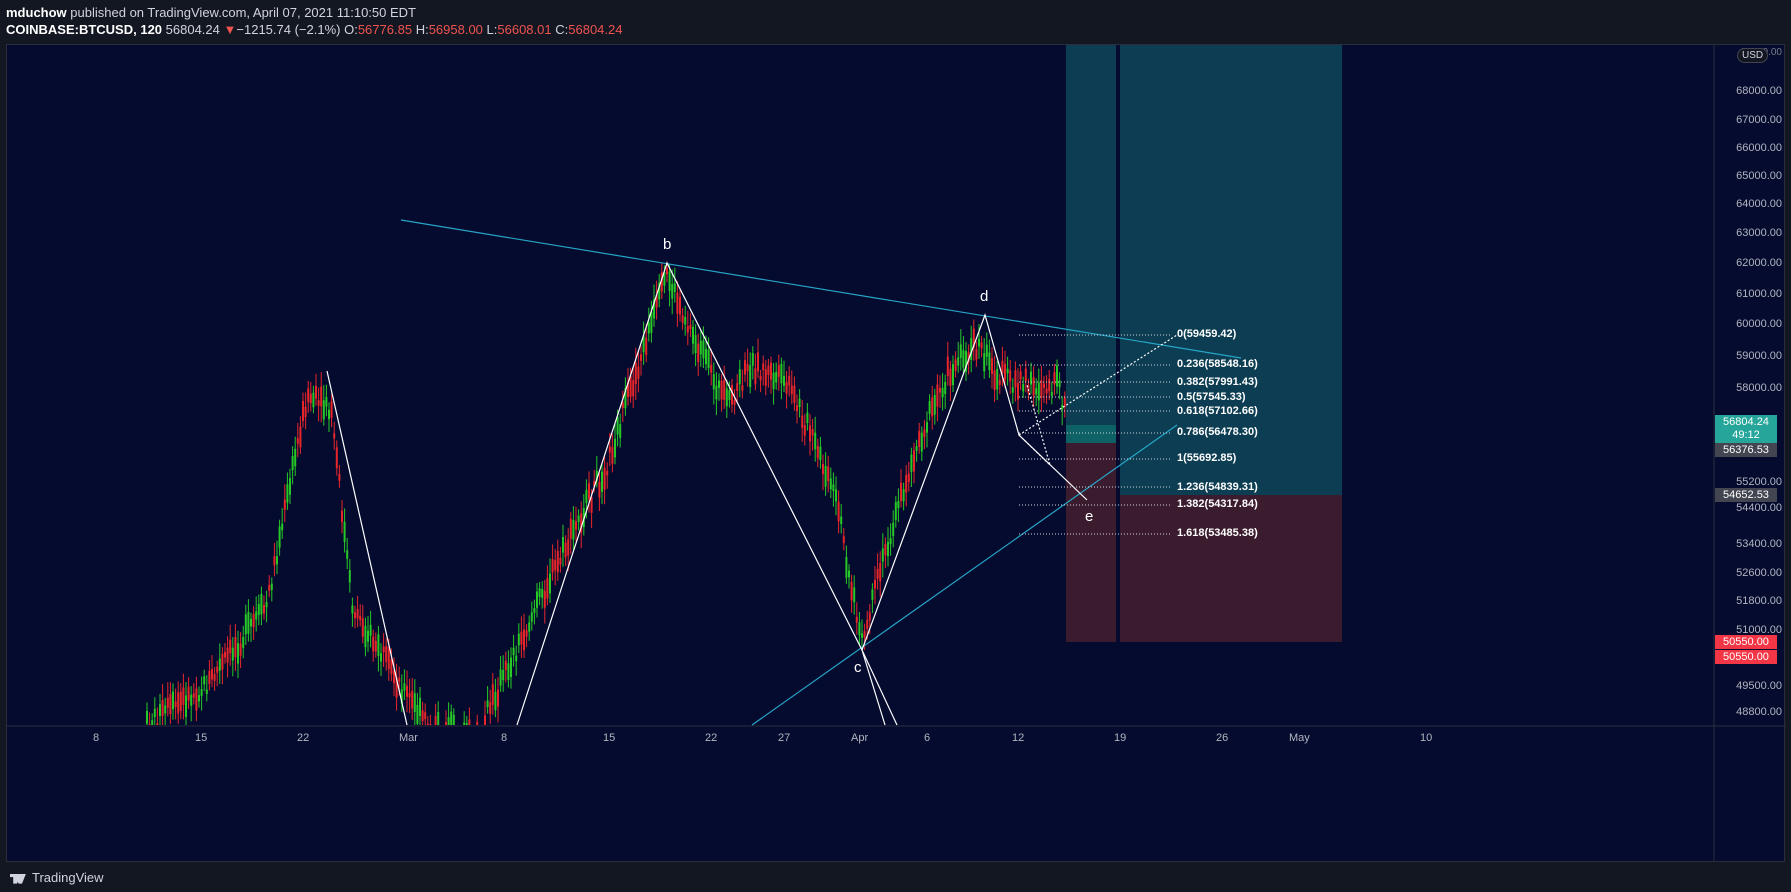 The height and width of the screenshot is (892, 1791). I want to click on loss-zone-right, so click(1231, 568).